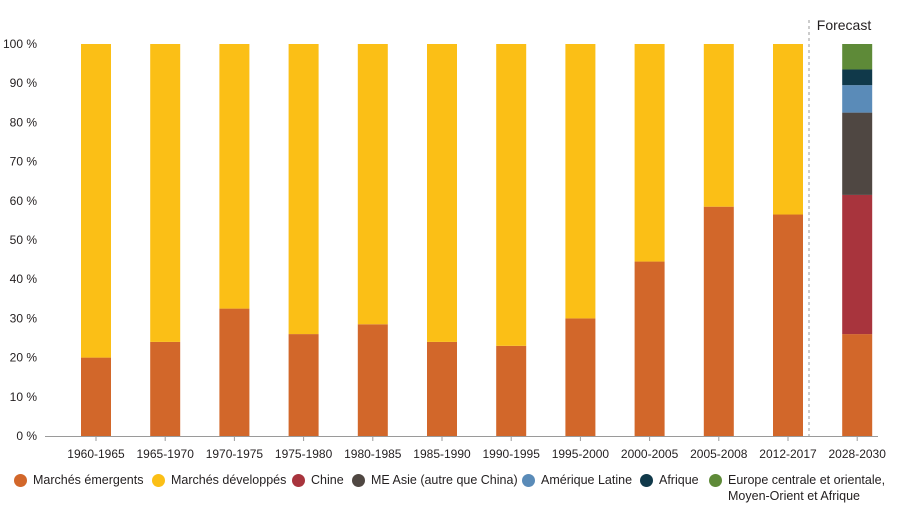 The width and height of the screenshot is (900, 521). What do you see at coordinates (24, 397) in the screenshot?
I see `y-tick-label: 10 %` at bounding box center [24, 397].